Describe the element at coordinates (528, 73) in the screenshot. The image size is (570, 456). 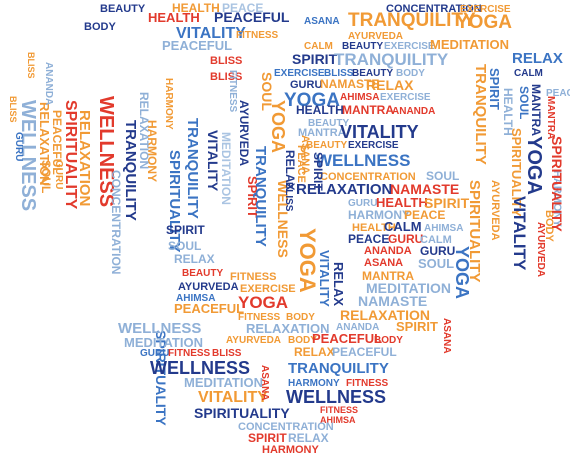
I see `word-calm: CALM` at that location.